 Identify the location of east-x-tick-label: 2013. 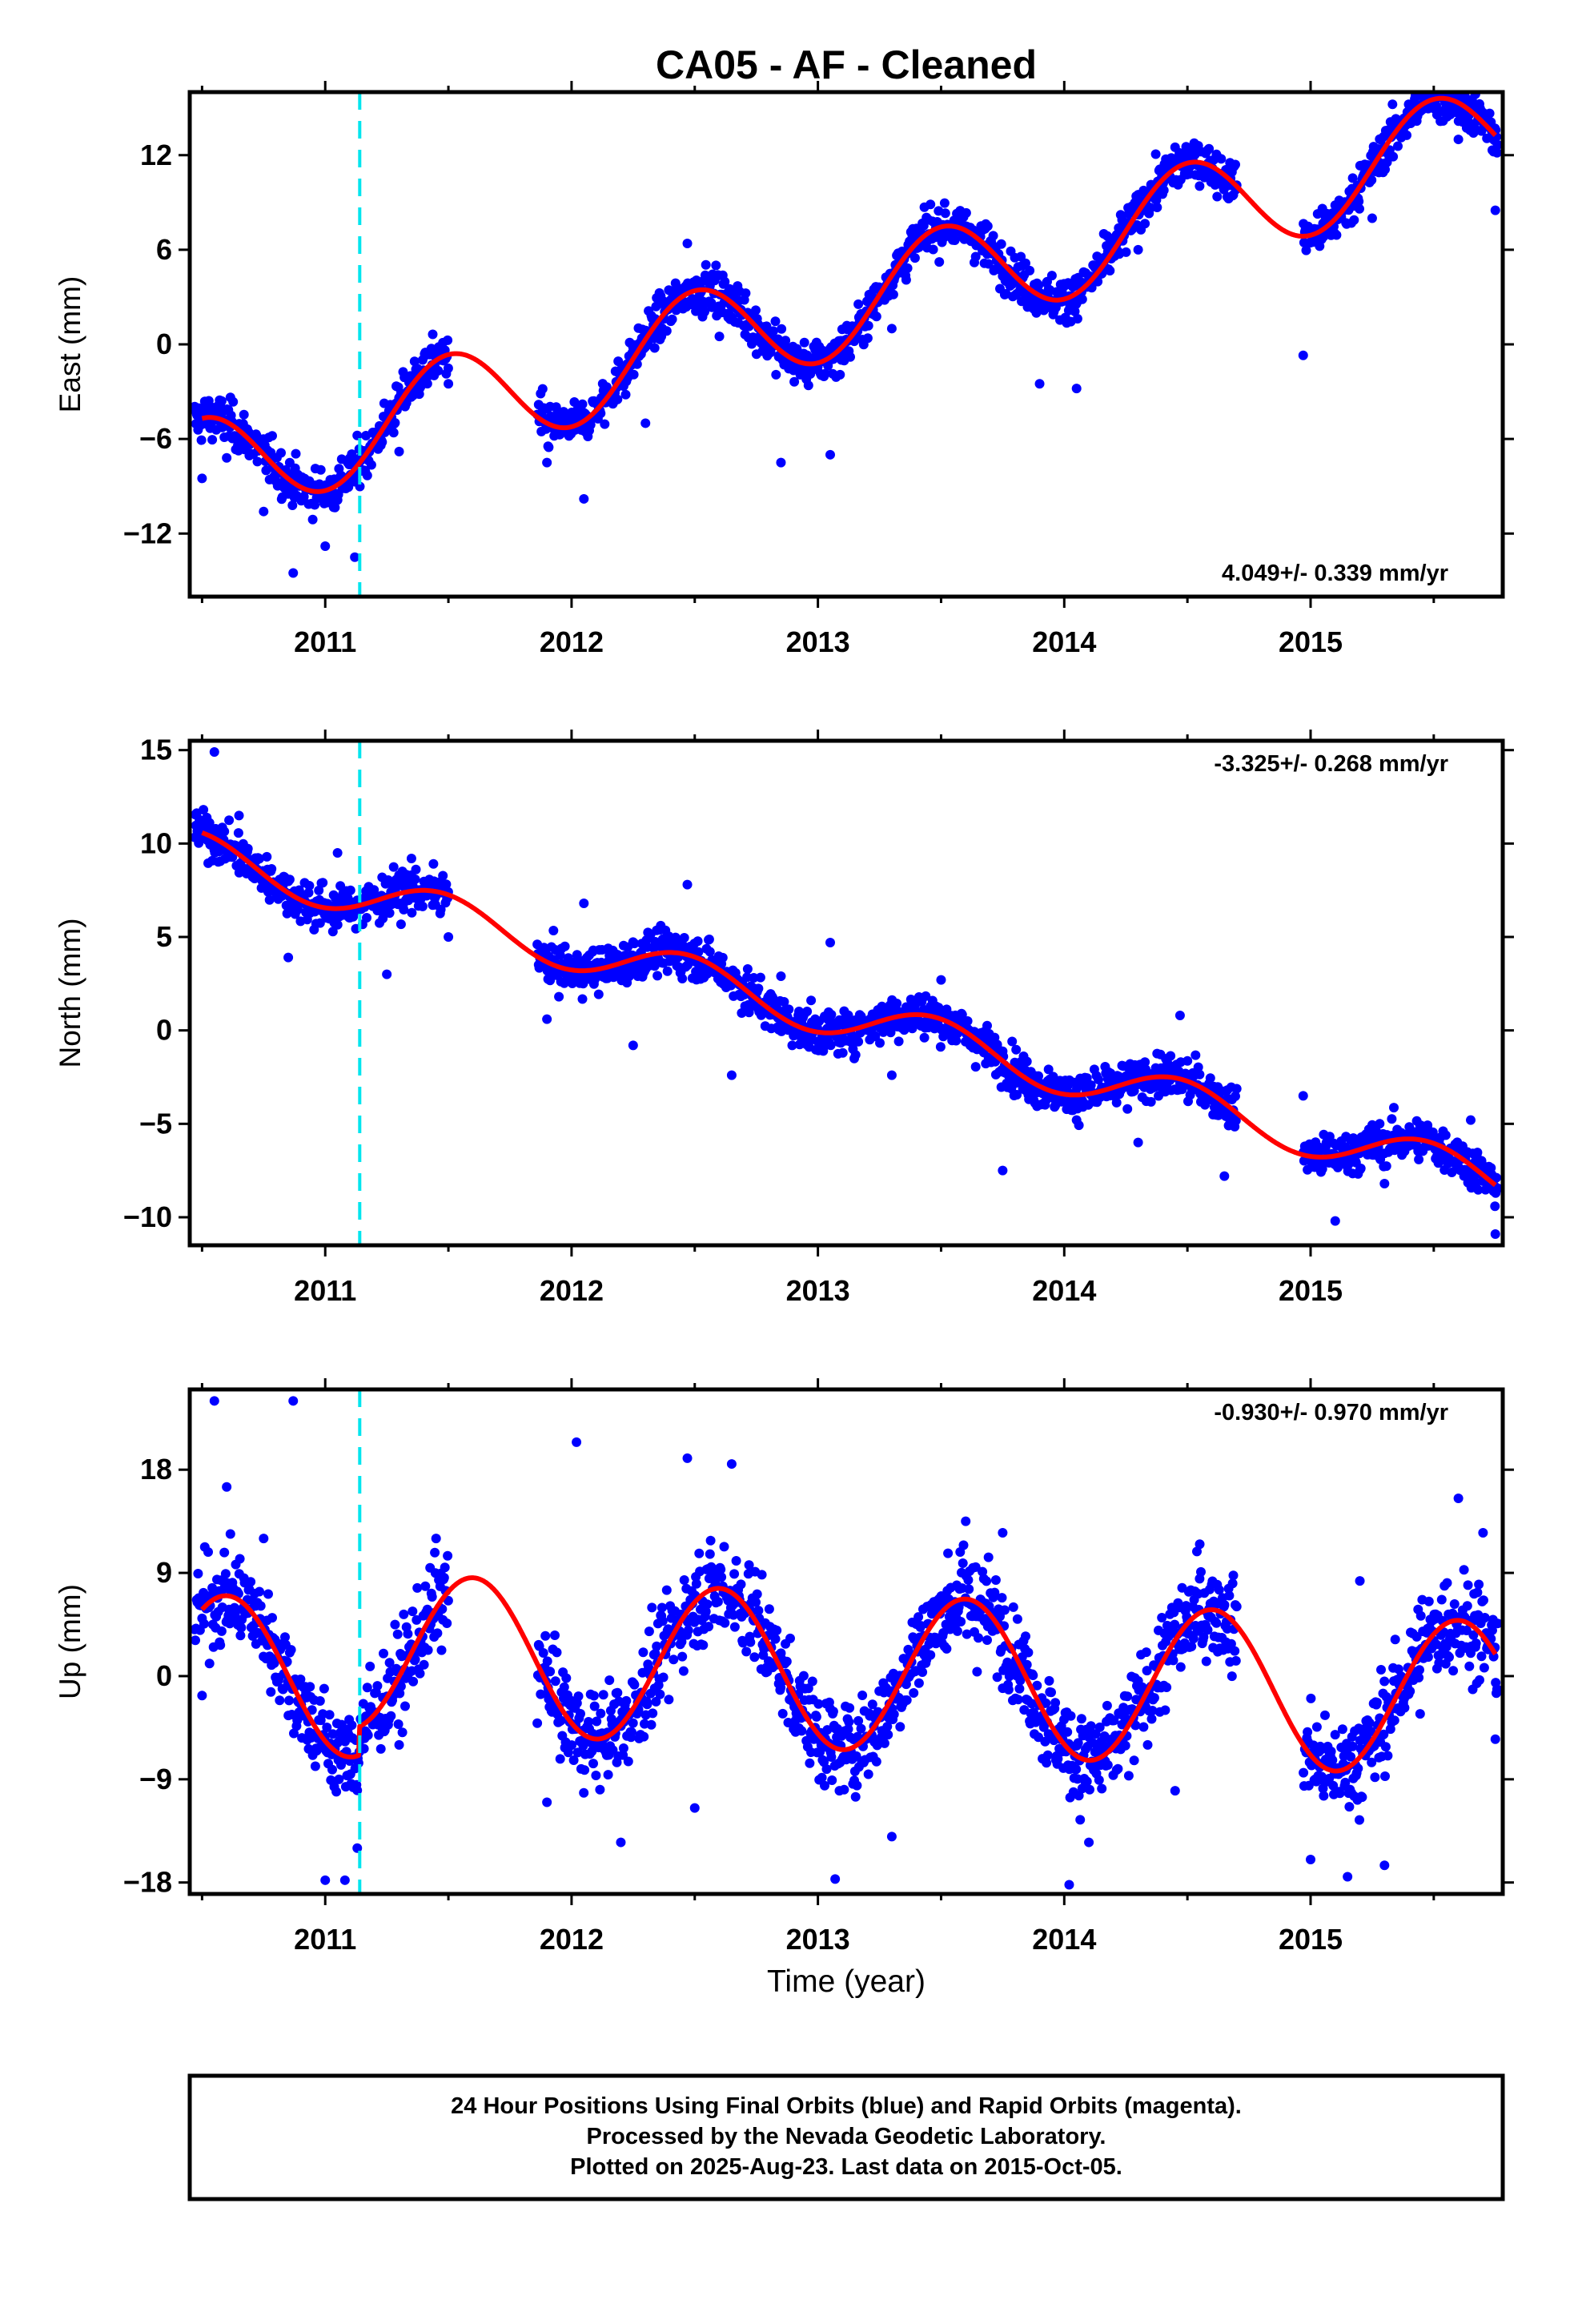
(818, 641).